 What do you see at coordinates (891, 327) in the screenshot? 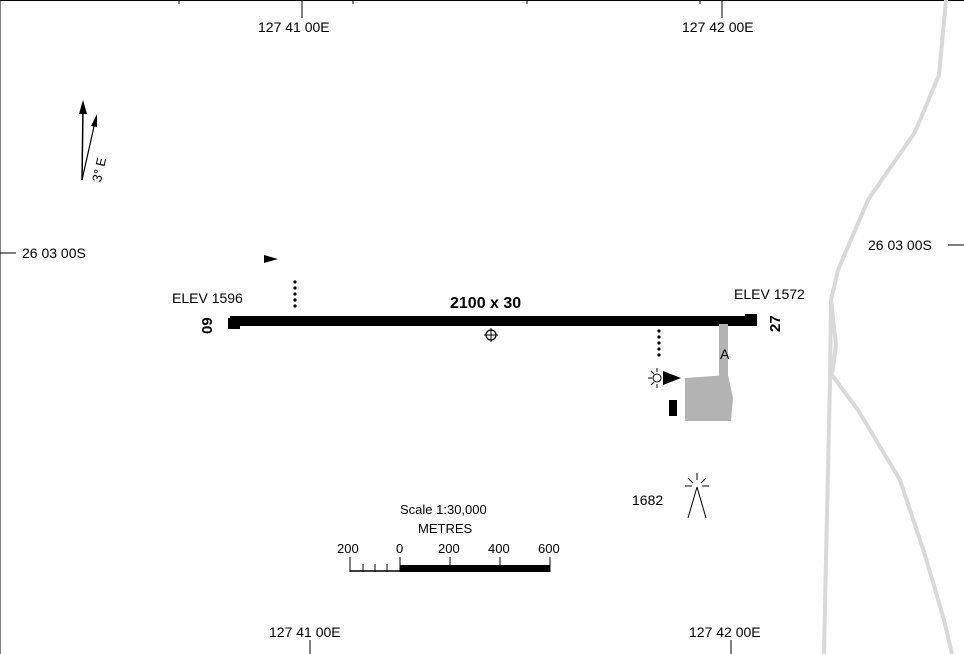
I see `road` at bounding box center [891, 327].